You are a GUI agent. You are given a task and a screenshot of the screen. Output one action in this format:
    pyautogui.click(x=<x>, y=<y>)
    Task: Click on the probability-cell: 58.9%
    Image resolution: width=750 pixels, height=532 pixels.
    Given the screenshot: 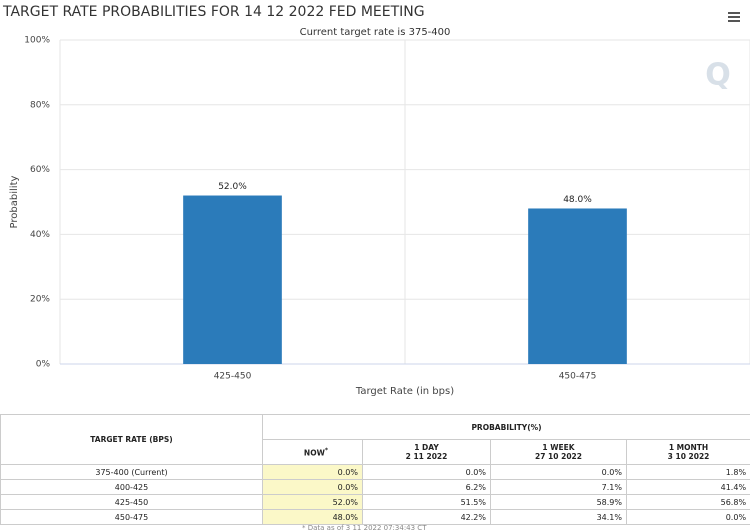 What is the action you would take?
    pyautogui.click(x=559, y=502)
    